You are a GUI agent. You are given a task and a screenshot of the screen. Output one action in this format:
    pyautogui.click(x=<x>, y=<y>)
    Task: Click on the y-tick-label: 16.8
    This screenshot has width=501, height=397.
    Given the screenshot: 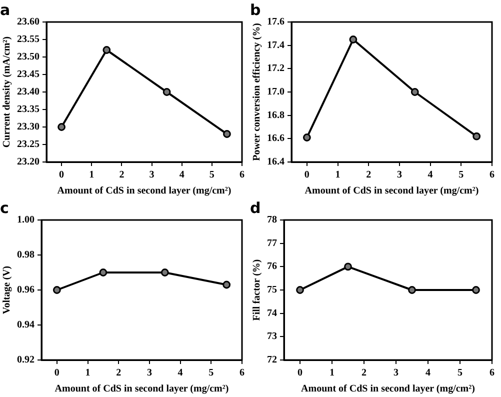 What is the action you would take?
    pyautogui.click(x=275, y=115)
    